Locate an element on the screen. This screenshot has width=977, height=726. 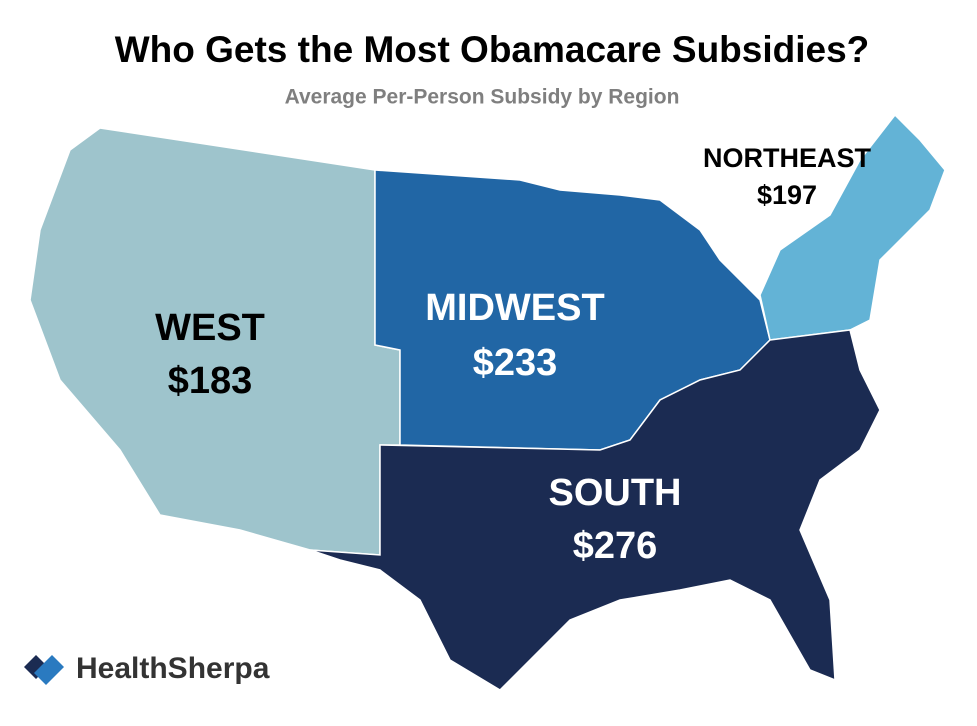
title: Who Gets the Most Obamacare Subsidies? is located at coordinates (492, 49).